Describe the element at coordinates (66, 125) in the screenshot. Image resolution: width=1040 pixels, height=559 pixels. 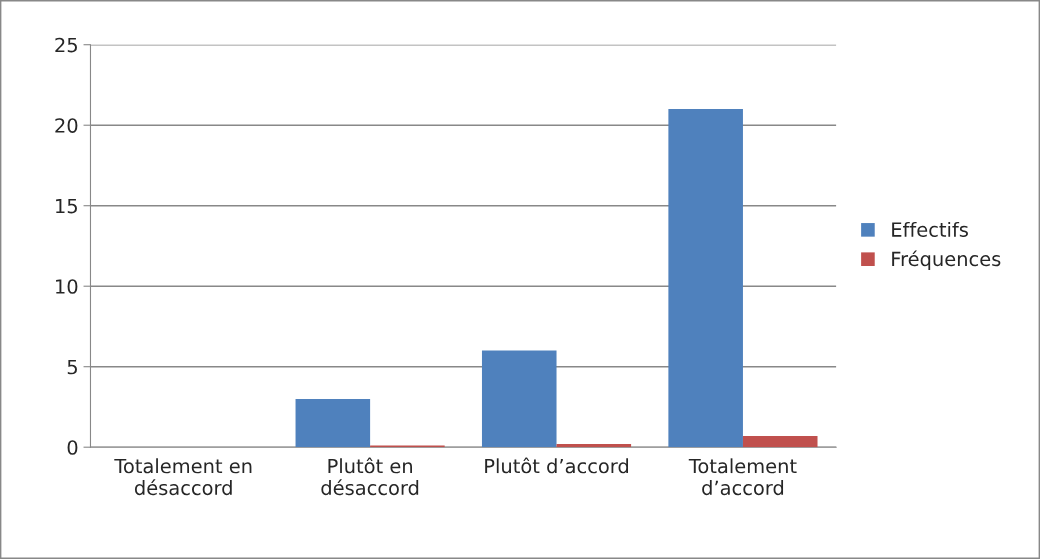
I see `y-tick-label: 20` at that location.